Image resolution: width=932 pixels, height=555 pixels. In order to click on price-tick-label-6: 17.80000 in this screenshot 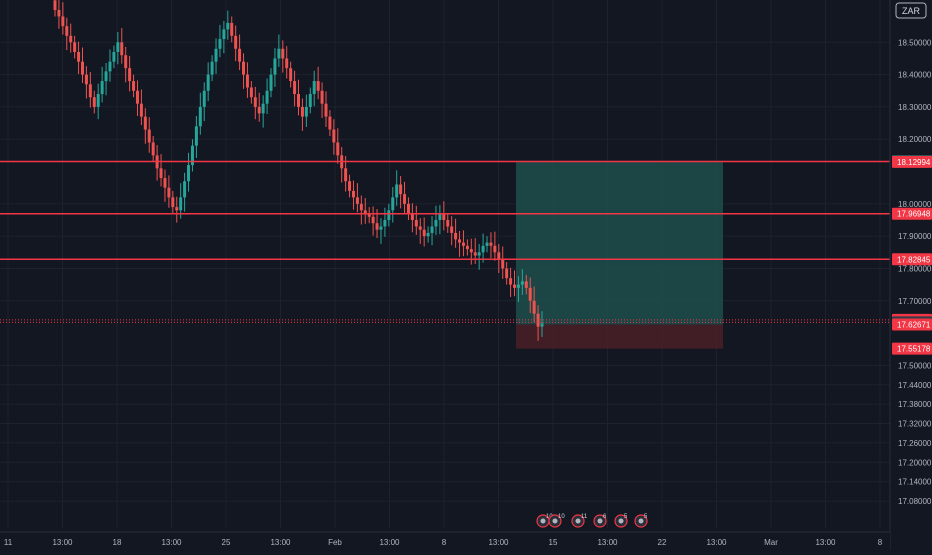, I will do `click(915, 268)`.